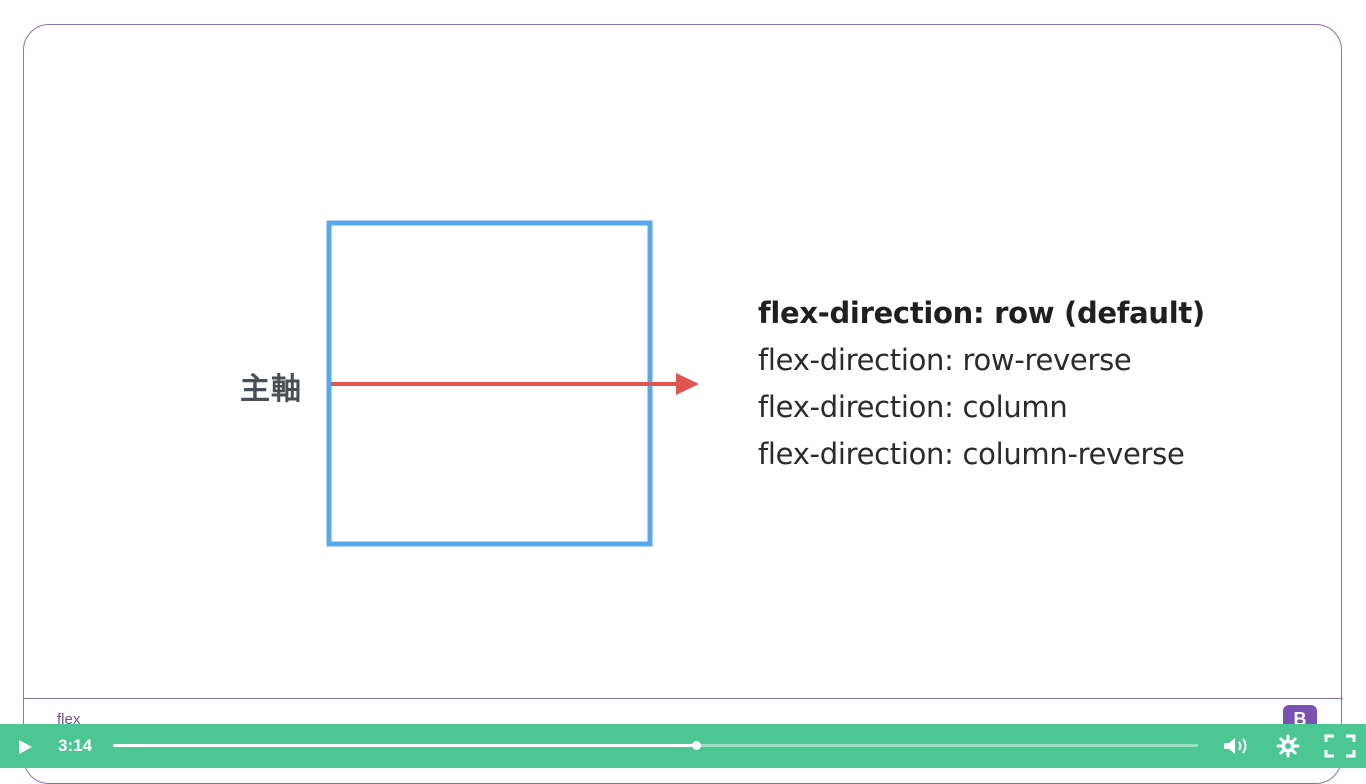  What do you see at coordinates (913, 407) in the screenshot?
I see `option-column: flex-direction: column` at bounding box center [913, 407].